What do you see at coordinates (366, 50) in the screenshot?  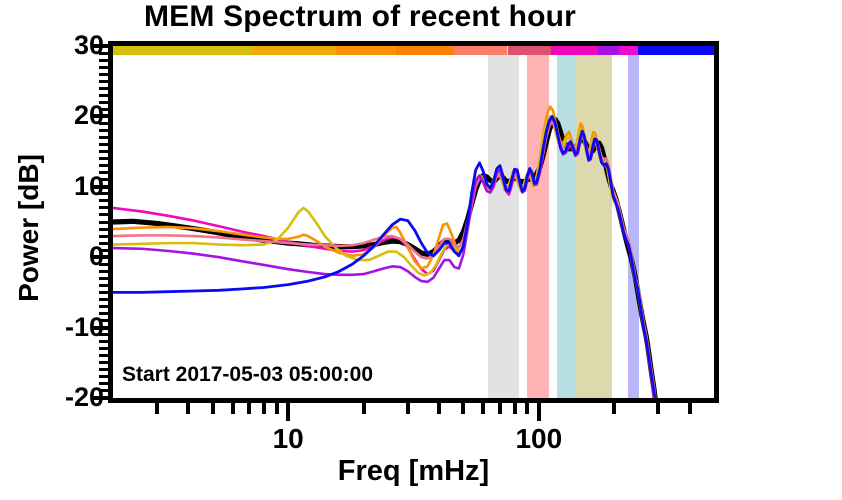 I see `cb-orange` at bounding box center [366, 50].